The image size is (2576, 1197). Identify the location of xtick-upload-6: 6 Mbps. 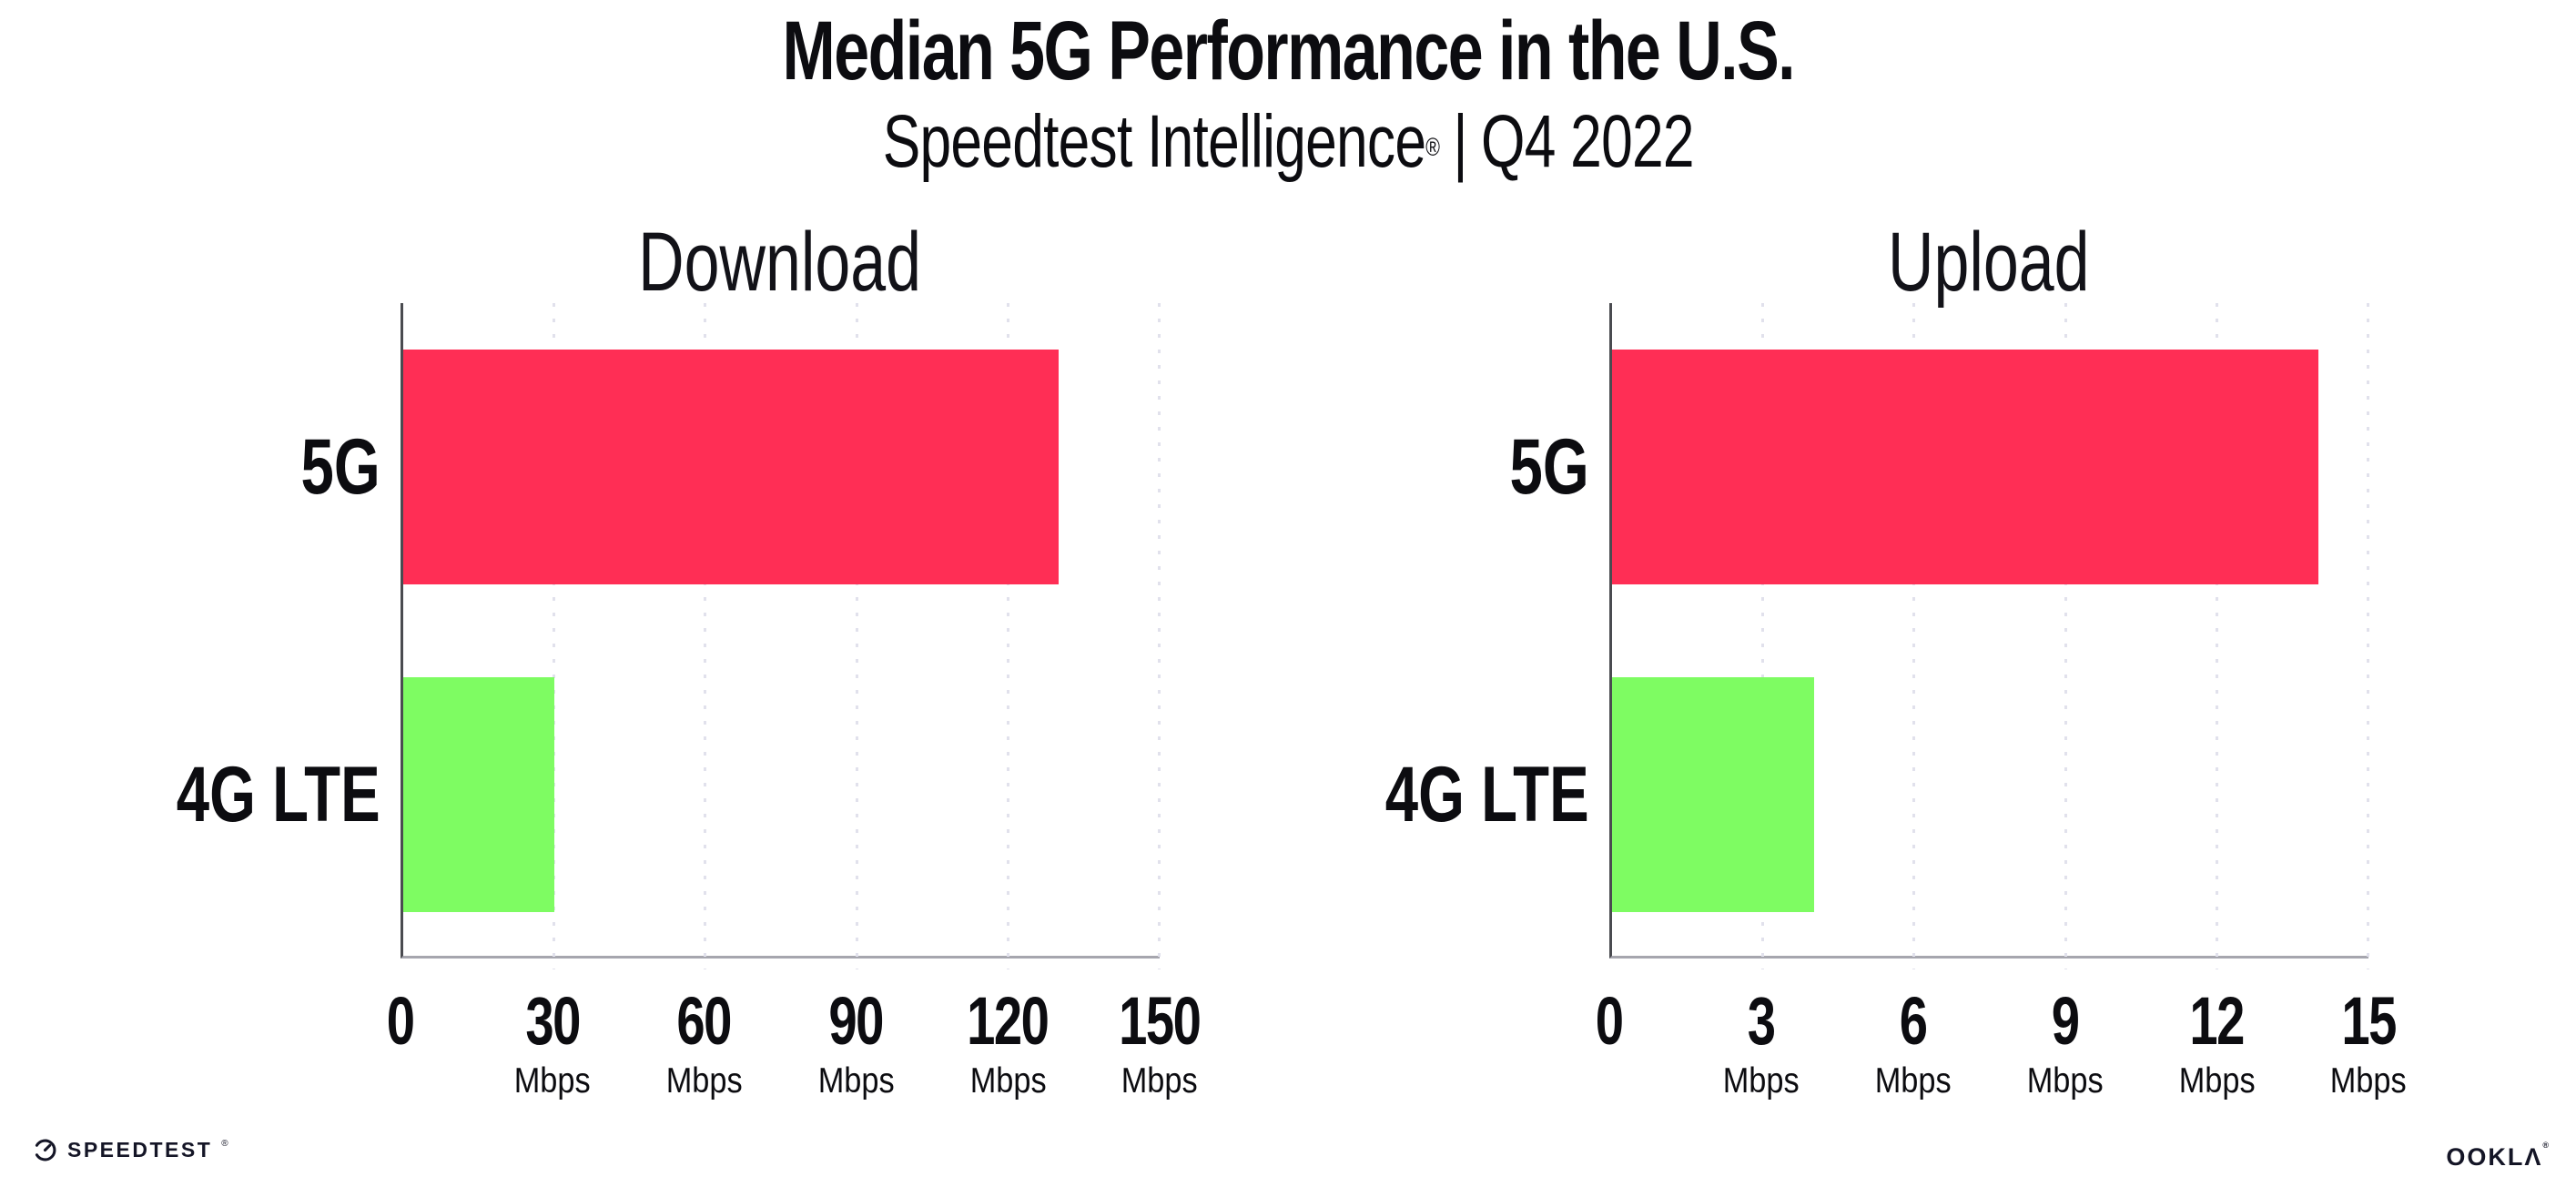
(1913, 1043).